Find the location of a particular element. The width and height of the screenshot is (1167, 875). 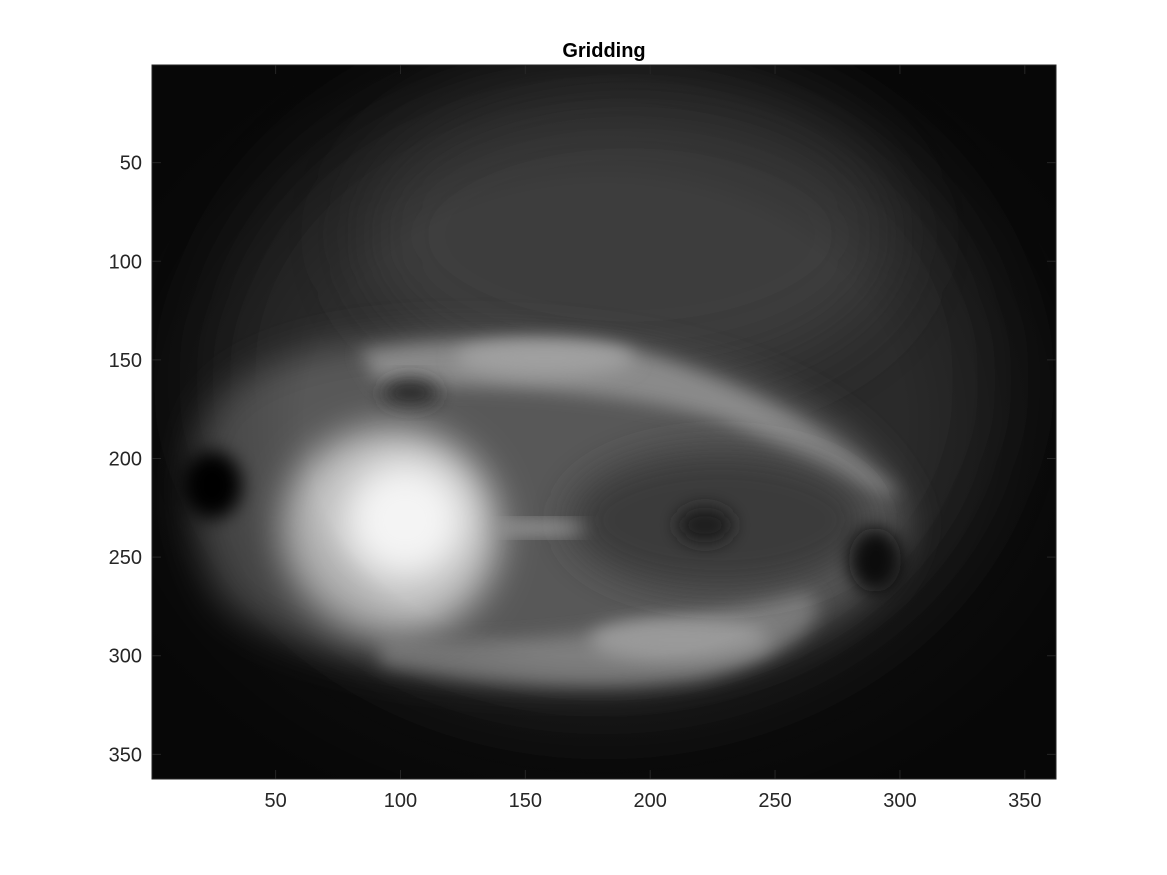

y-tick-label: 300 is located at coordinates (125, 657).